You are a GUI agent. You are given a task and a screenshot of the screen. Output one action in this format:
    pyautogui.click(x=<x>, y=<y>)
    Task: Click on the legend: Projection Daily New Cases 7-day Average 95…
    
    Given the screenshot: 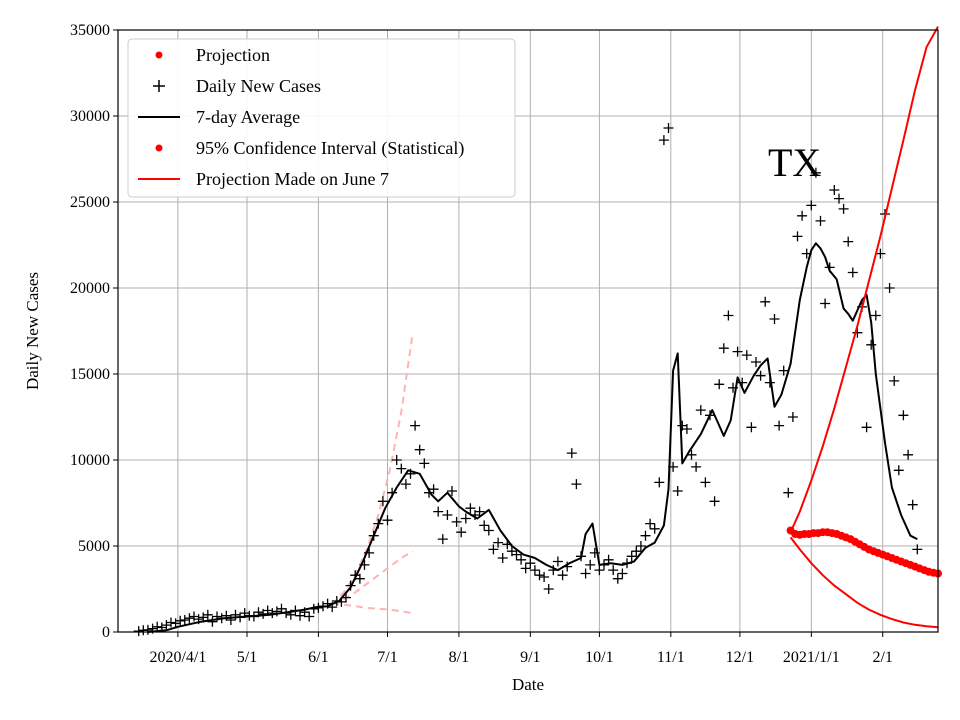 What is the action you would take?
    pyautogui.click(x=321, y=118)
    